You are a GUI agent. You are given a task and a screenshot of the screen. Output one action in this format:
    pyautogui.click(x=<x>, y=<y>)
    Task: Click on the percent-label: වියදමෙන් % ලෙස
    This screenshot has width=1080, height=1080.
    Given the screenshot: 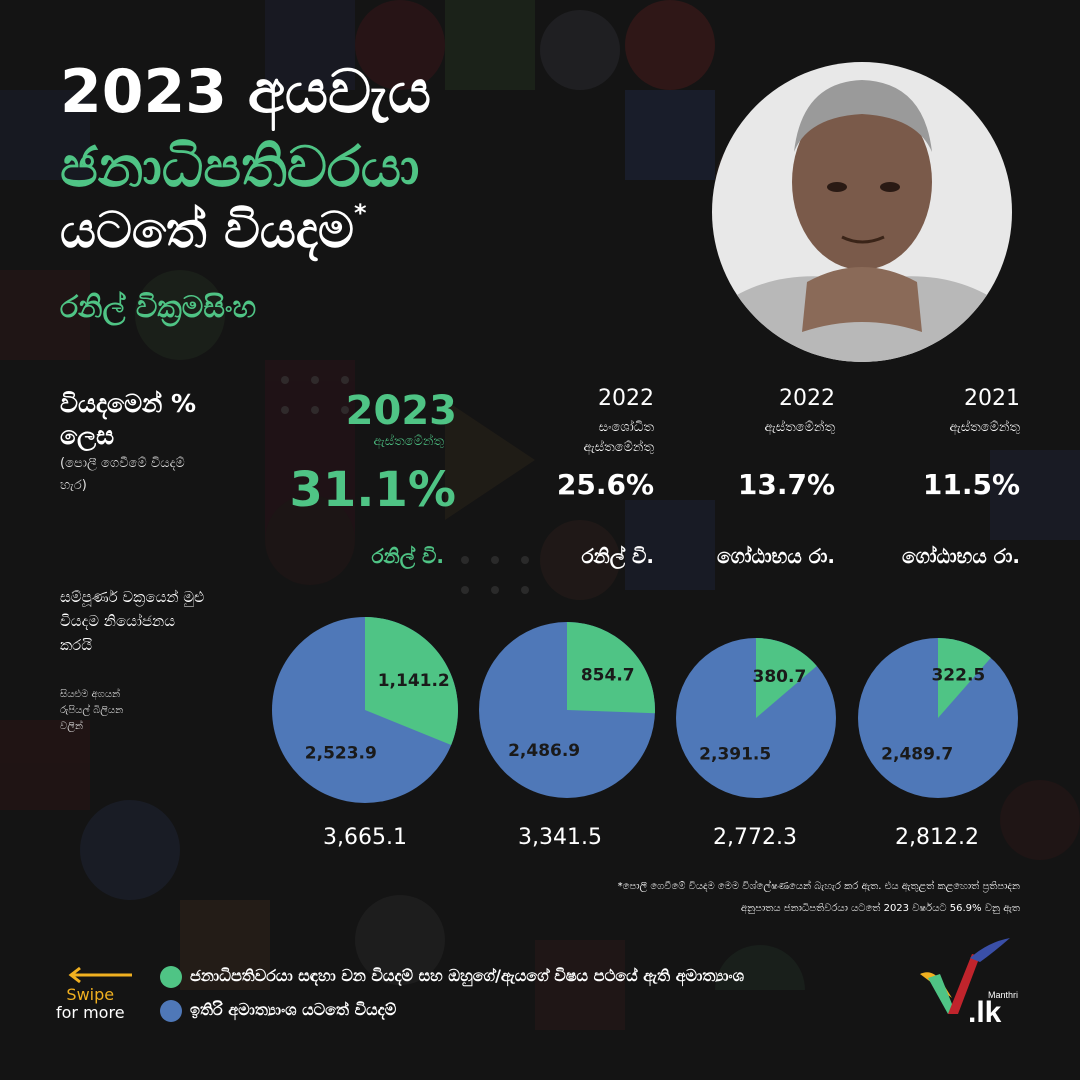 What is the action you would take?
    pyautogui.click(x=128, y=420)
    